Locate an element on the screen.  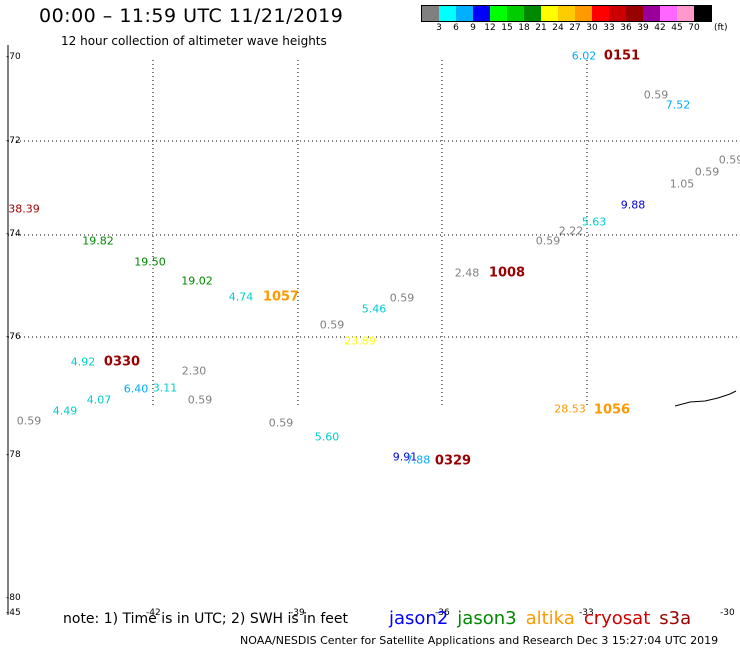
color-scale-label: 70 is located at coordinates (694, 28).